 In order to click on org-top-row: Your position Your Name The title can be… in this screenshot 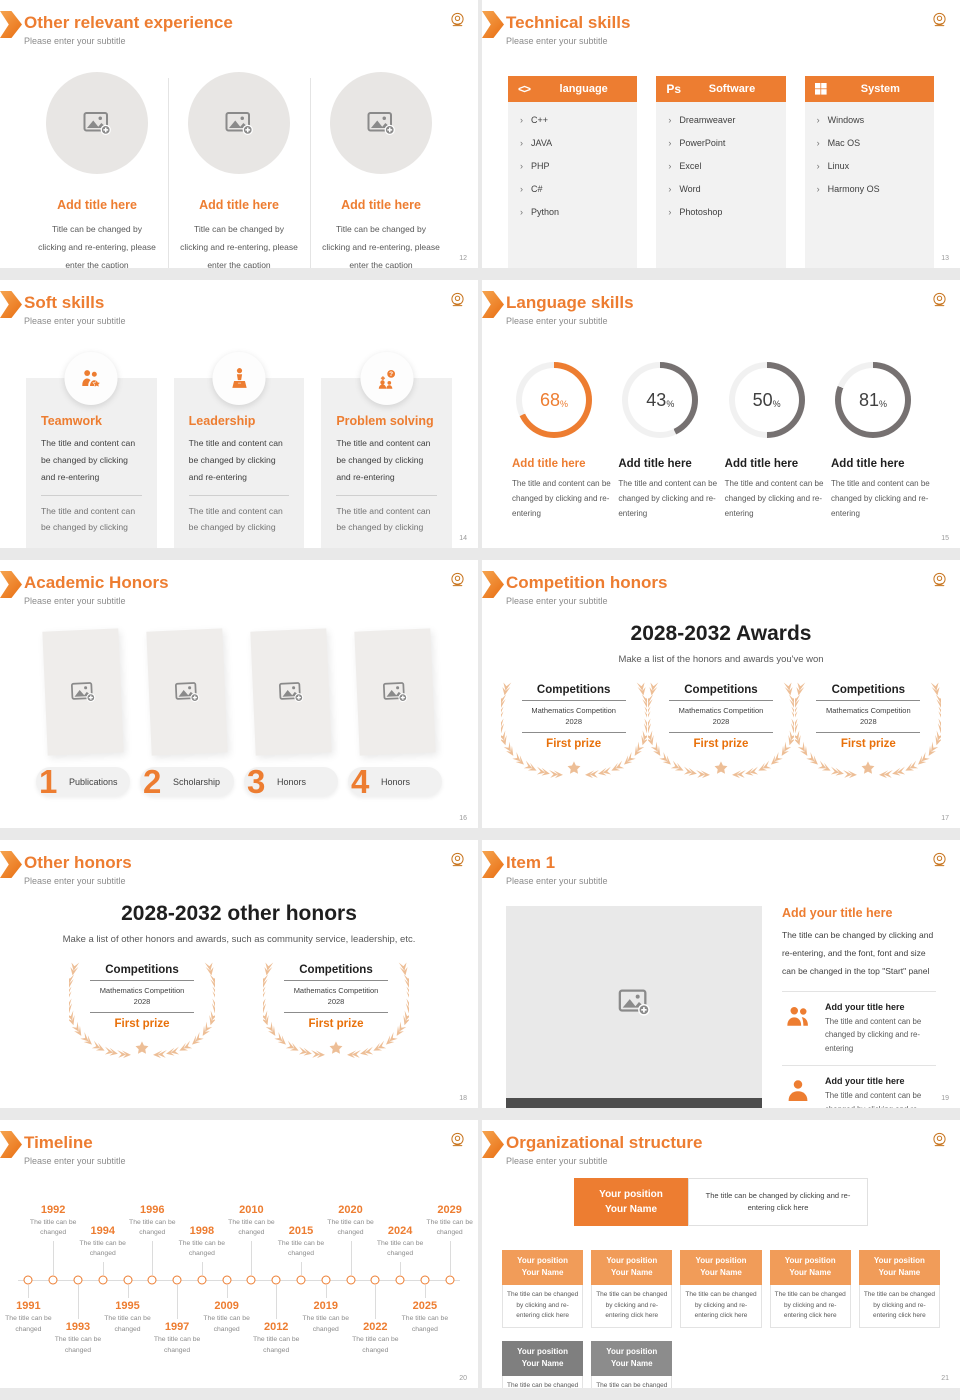, I will do `click(721, 1202)`.